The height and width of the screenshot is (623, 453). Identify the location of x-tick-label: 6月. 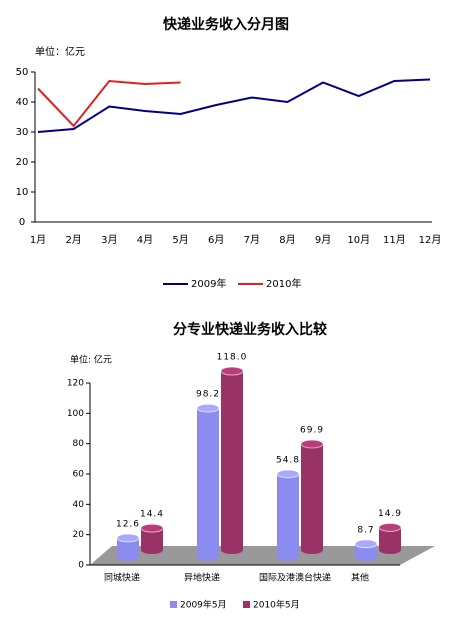
(216, 240).